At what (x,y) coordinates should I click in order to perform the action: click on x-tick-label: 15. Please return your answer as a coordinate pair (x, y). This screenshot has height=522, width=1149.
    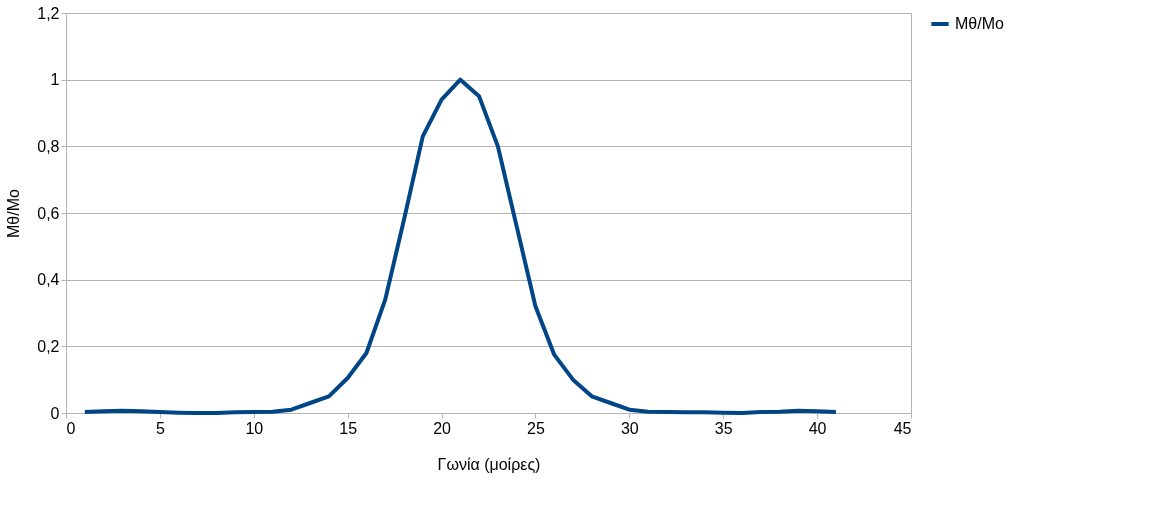
    Looking at the image, I should click on (348, 428).